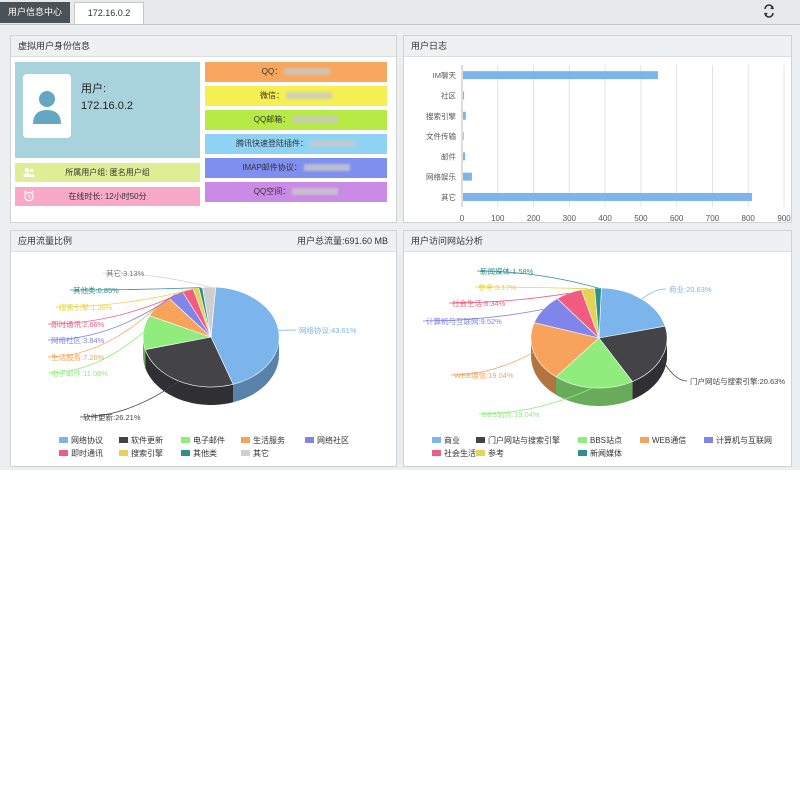  Describe the element at coordinates (109, 13) in the screenshot. I see `tab-ip: 172.16.0.2` at that location.